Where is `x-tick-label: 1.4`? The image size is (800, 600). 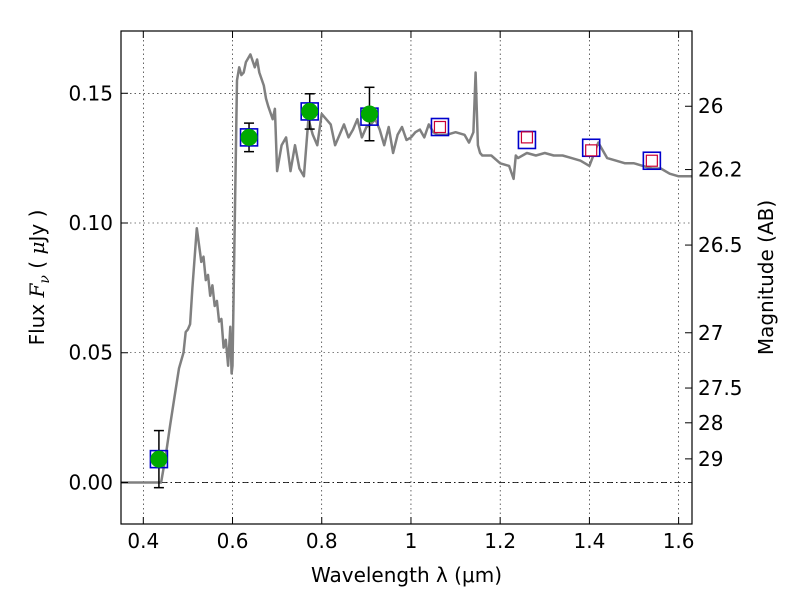 x-tick-label: 1.4 is located at coordinates (589, 541).